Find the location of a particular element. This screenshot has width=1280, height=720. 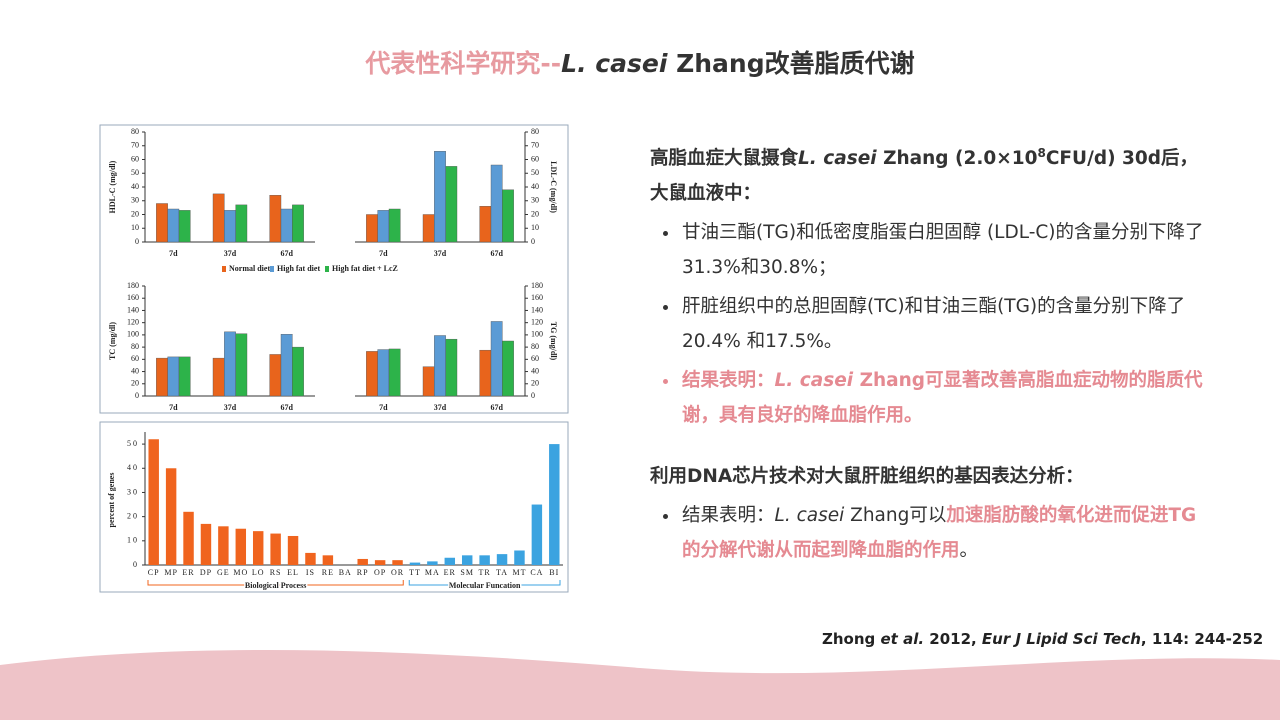

figure2-frame is located at coordinates (334, 507).